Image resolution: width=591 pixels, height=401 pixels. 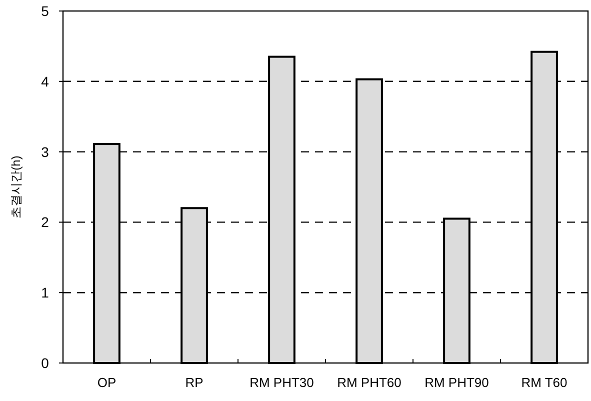 I want to click on y-tick-label: 2, so click(x=45, y=222).